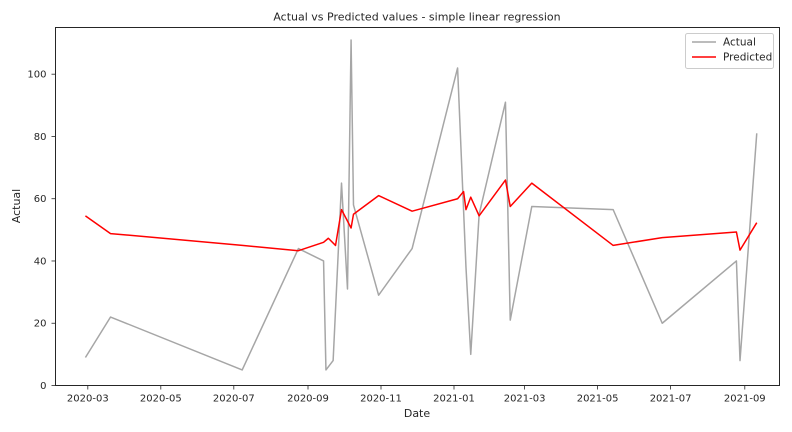 The width and height of the screenshot is (792, 432). Describe the element at coordinates (88, 399) in the screenshot. I see `x-tick-label: 2020-03` at that location.